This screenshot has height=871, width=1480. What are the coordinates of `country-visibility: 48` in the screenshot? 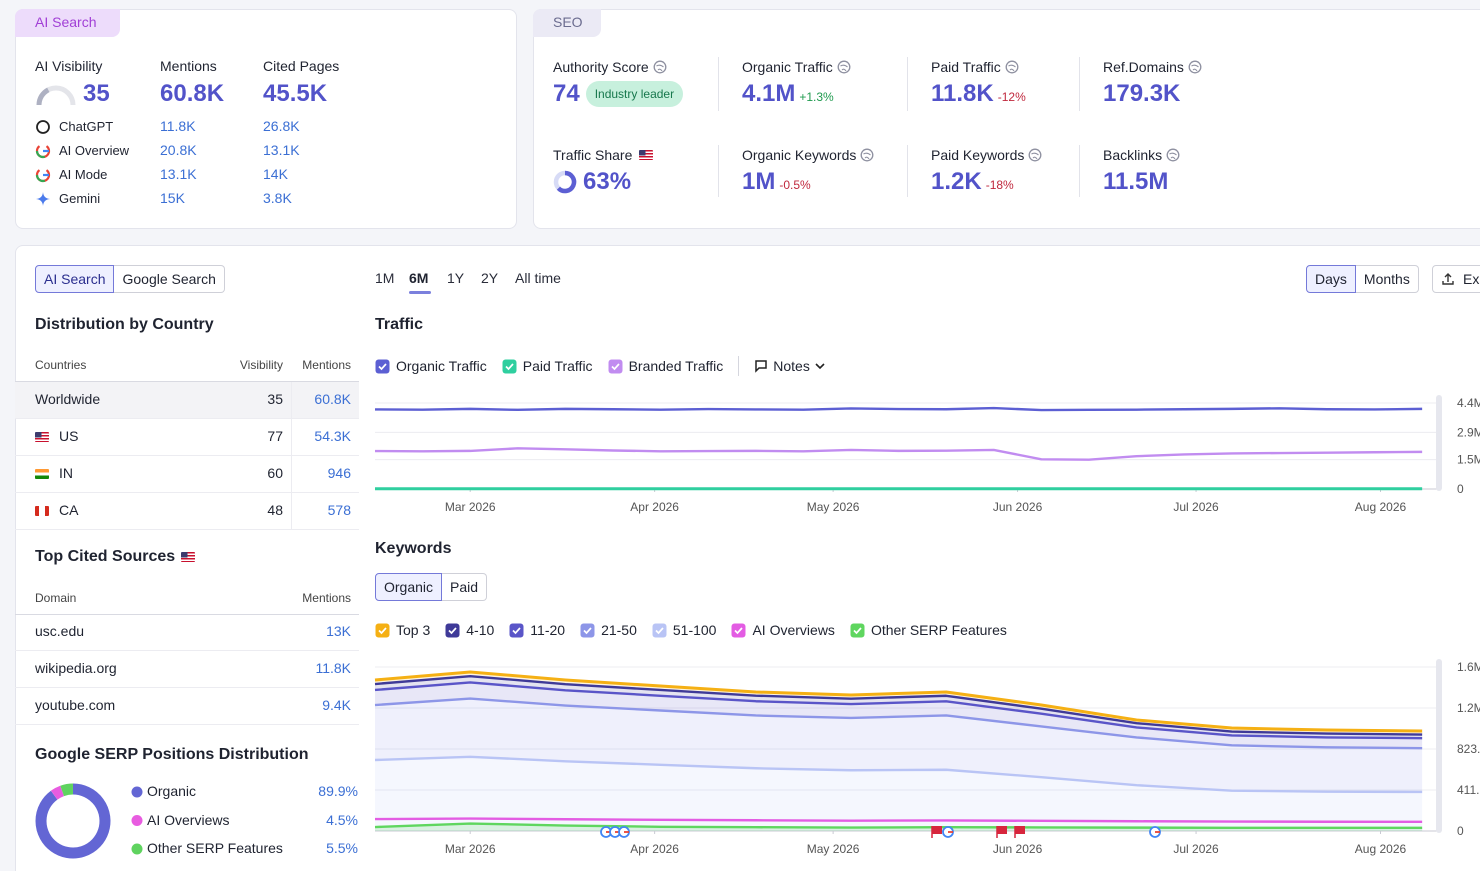 It's located at (275, 510).